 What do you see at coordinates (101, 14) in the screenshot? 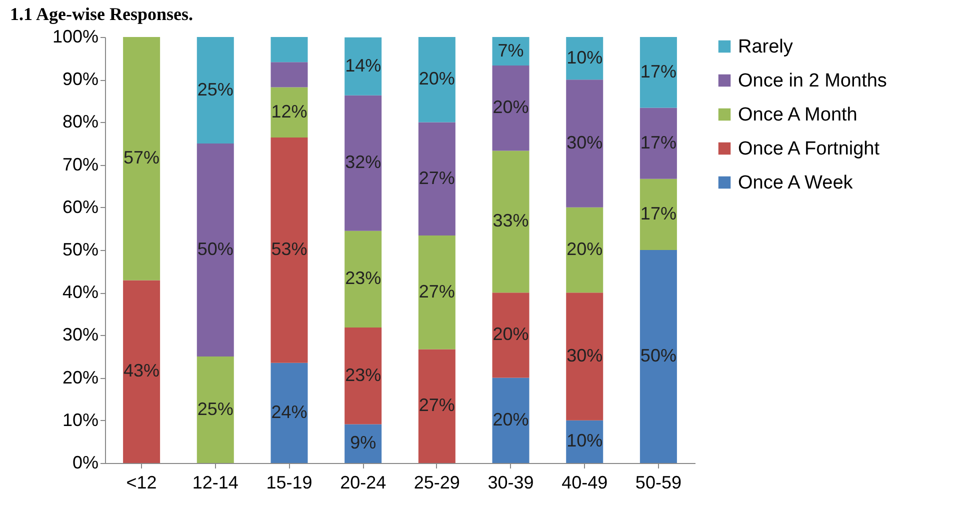
I see `chart-title: 1.1 Age-wise Responses.` at bounding box center [101, 14].